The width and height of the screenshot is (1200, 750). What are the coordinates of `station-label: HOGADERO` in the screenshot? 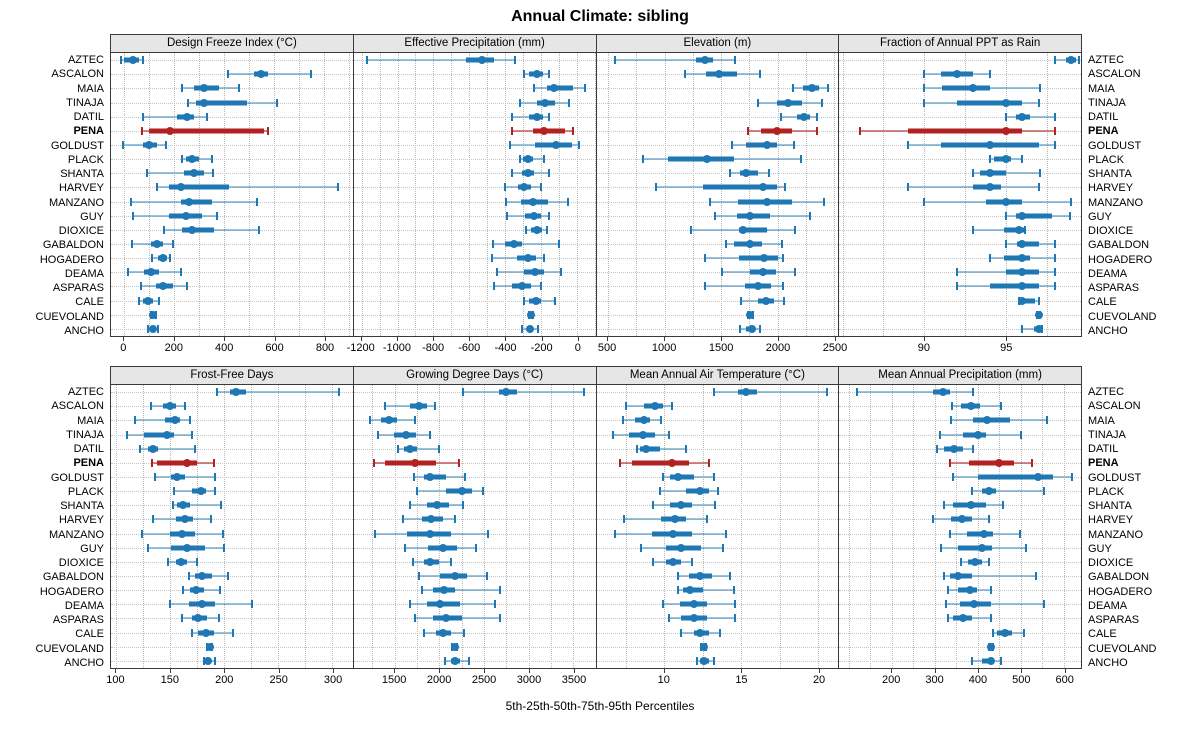 It's located at (71, 259).